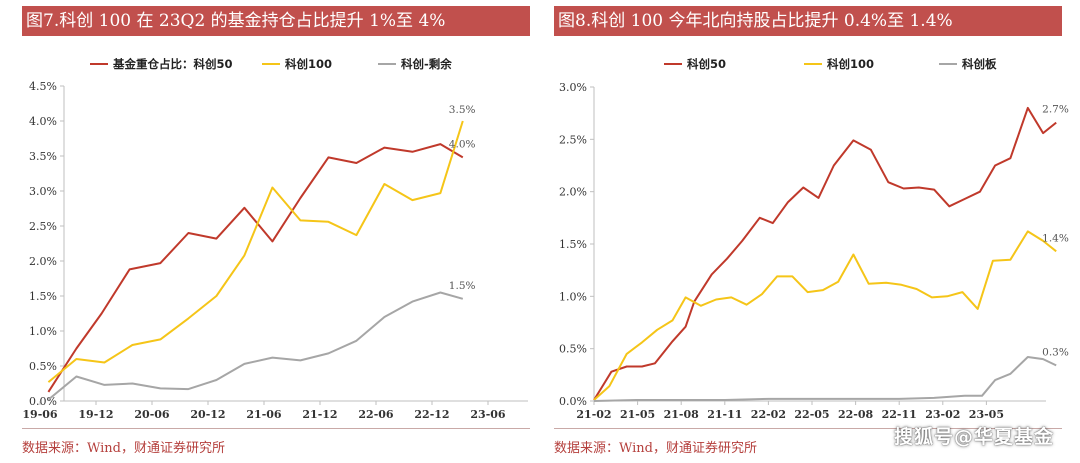 This screenshot has width=1080, height=463. I want to click on watermark-text: 搜狐号@华夏基金, so click(973, 437).